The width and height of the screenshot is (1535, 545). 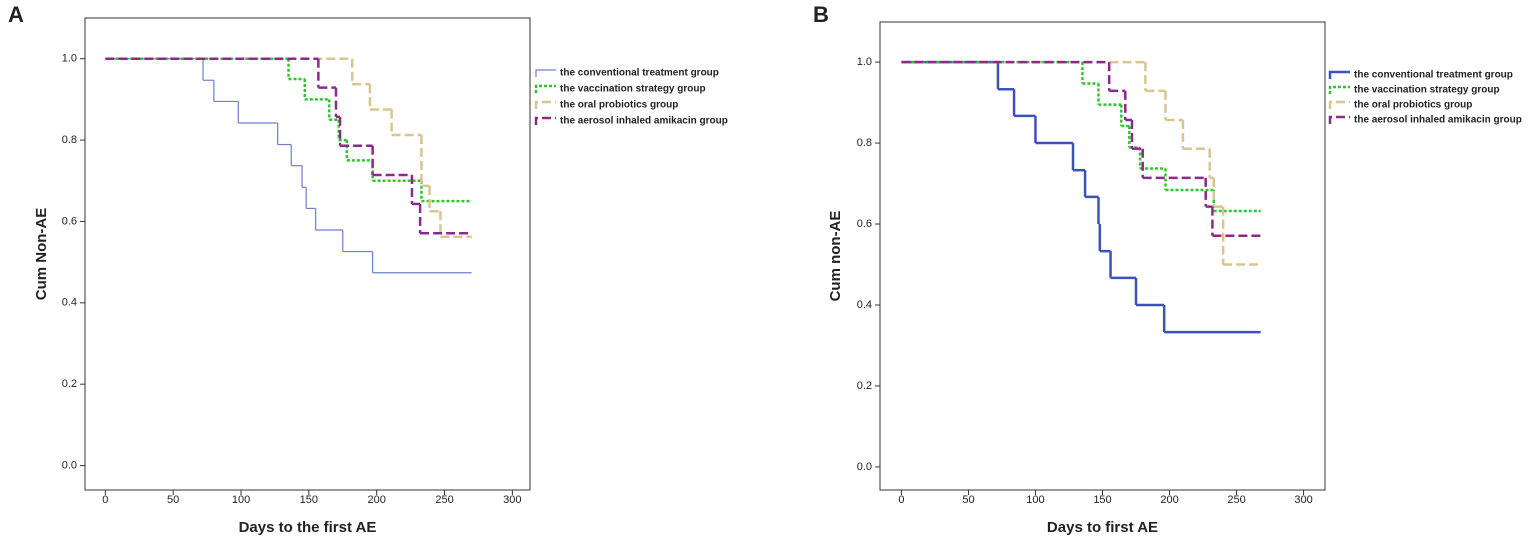 What do you see at coordinates (821, 14) in the screenshot?
I see `panel-label: B` at bounding box center [821, 14].